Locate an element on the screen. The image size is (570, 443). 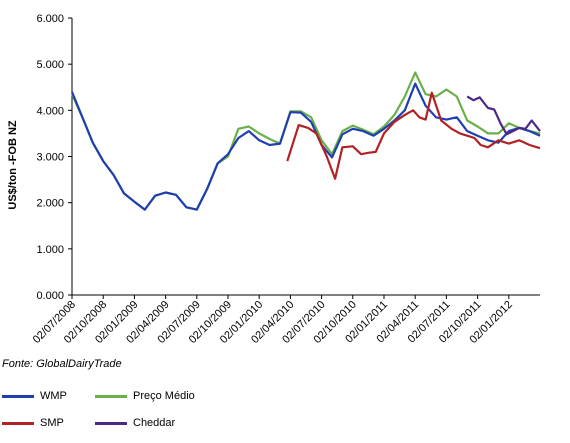
legend-label: SMP is located at coordinates (52, 423).